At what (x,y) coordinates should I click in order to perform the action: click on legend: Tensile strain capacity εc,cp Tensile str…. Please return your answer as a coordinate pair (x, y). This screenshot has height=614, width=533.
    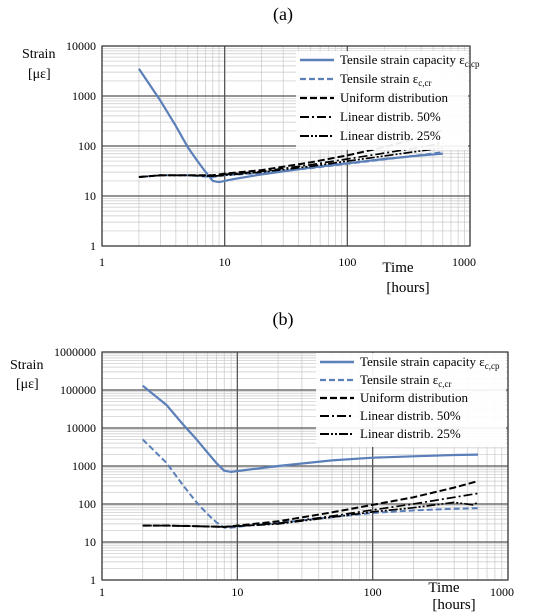
    Looking at the image, I should click on (388, 100).